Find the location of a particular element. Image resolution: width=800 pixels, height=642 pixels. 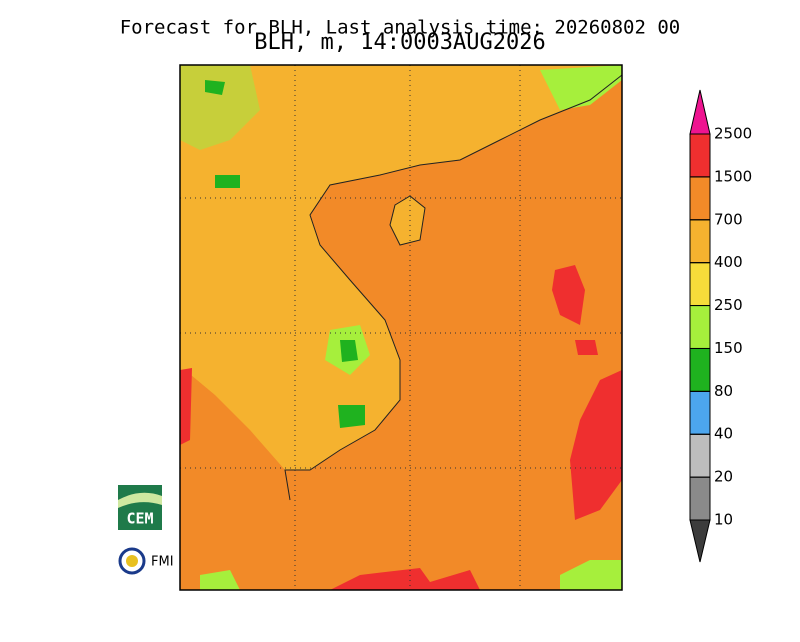

cem-logo: CEM is located at coordinates (140, 507).